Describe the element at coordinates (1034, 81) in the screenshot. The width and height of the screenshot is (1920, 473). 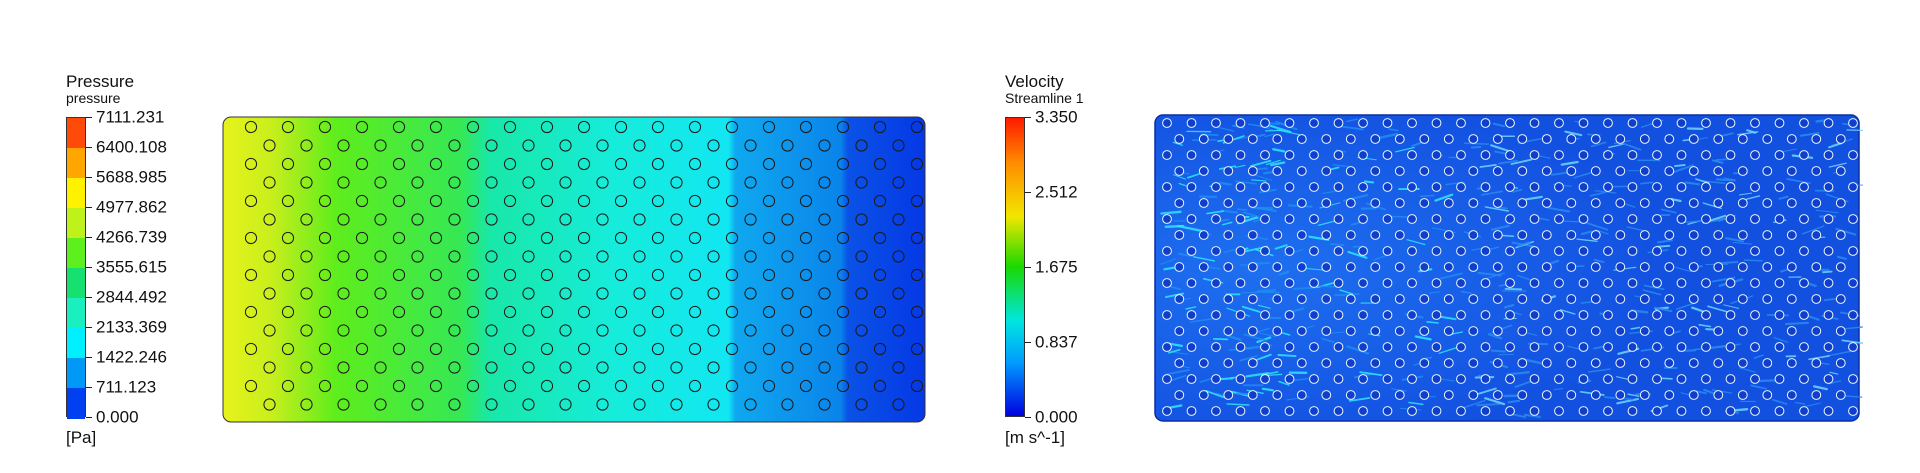
I see `velocity-legend-title: Velocity` at that location.